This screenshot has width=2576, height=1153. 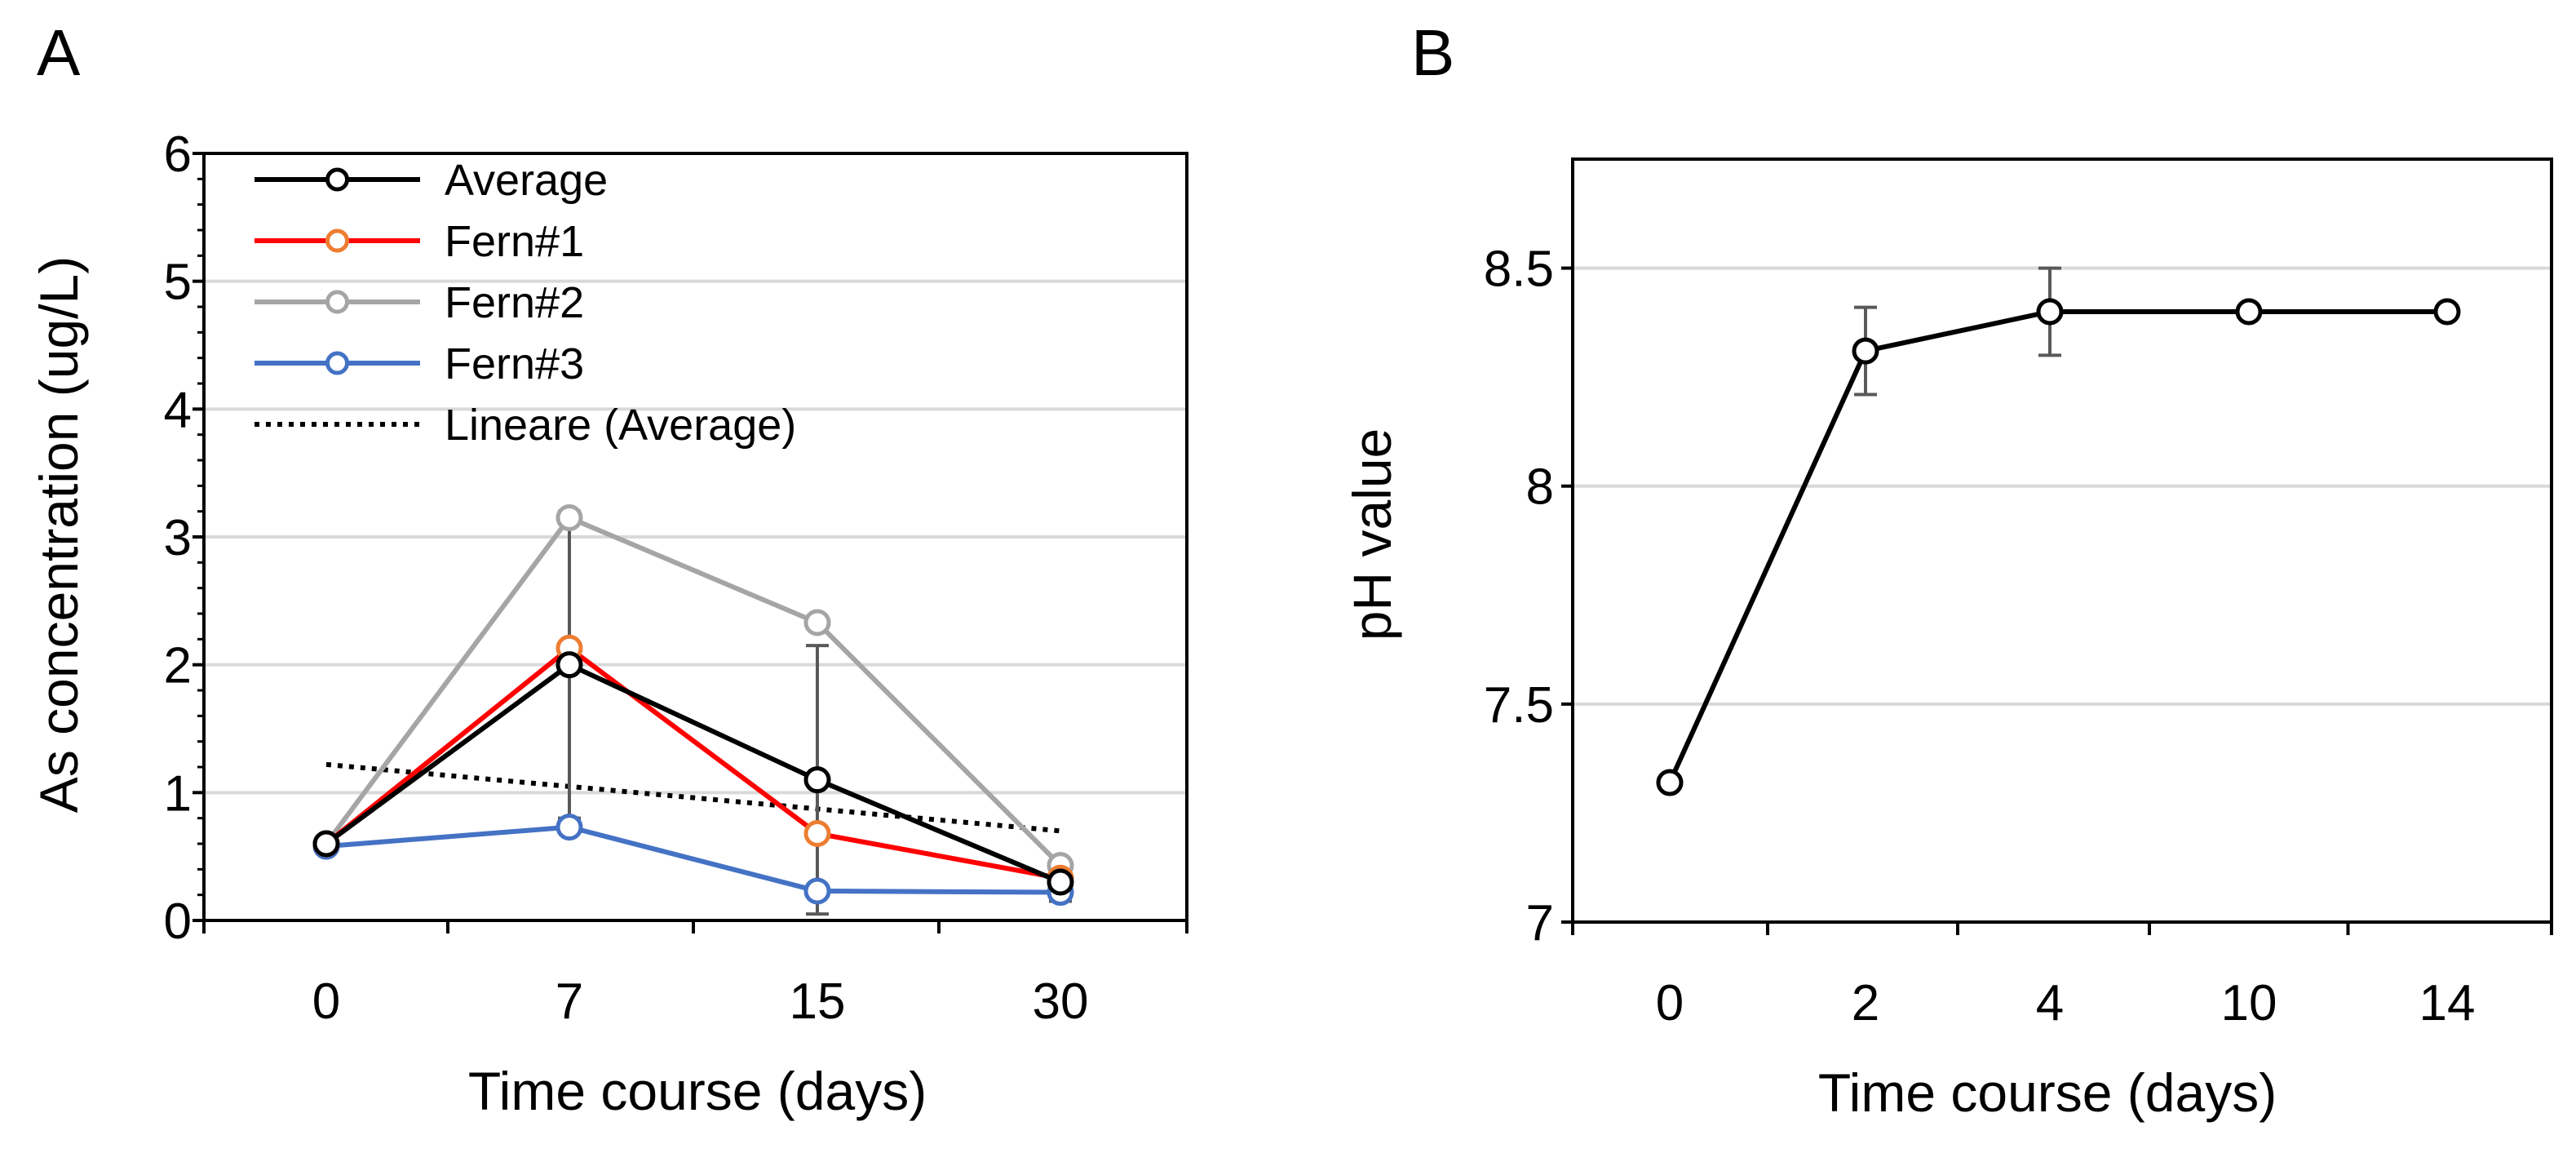 I want to click on b-series-series, so click(x=2058, y=547).